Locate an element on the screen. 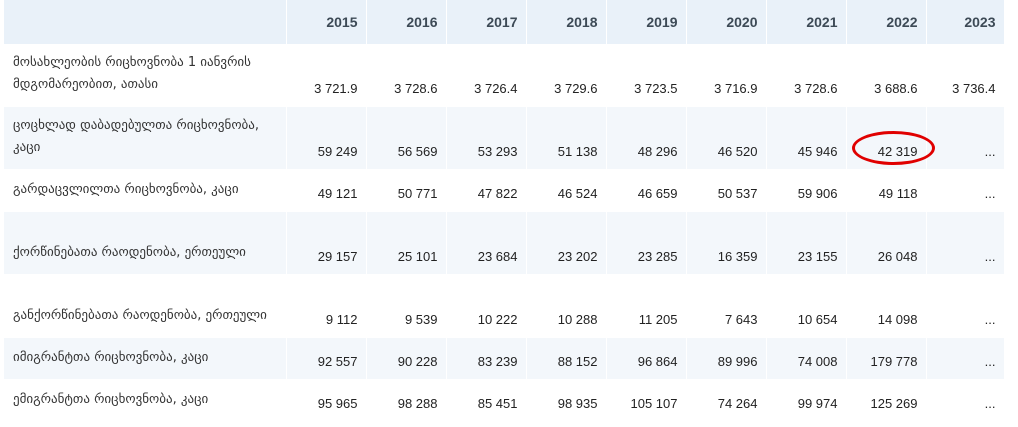 Image resolution: width=1018 pixels, height=427 pixels. table-cell: 3 736.4 is located at coordinates (965, 75).